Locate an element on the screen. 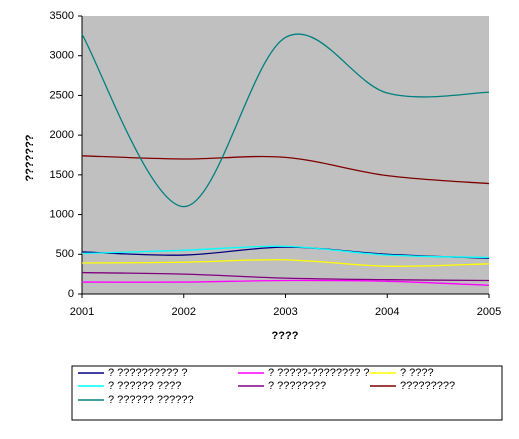 The height and width of the screenshot is (439, 519). x-tick-label: 2005 is located at coordinates (489, 312).